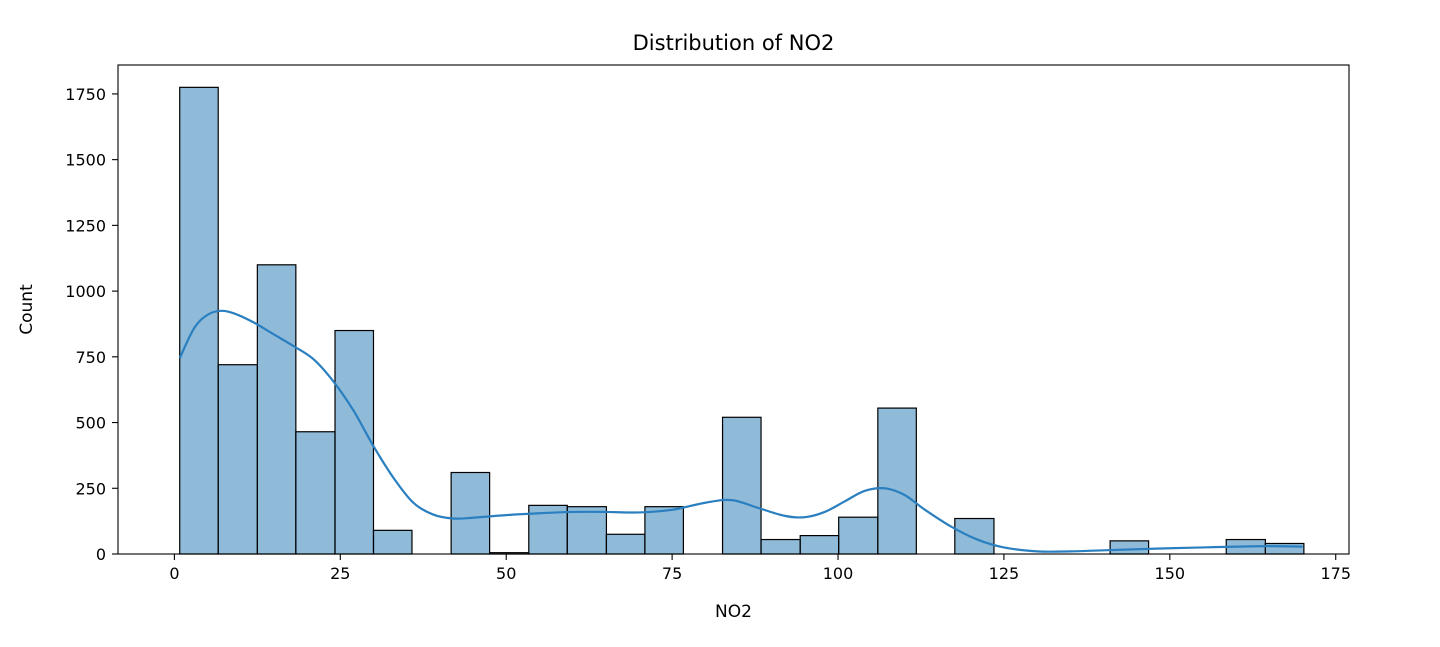 This screenshot has width=1440, height=647. I want to click on y-tick-label: 1750, so click(85, 94).